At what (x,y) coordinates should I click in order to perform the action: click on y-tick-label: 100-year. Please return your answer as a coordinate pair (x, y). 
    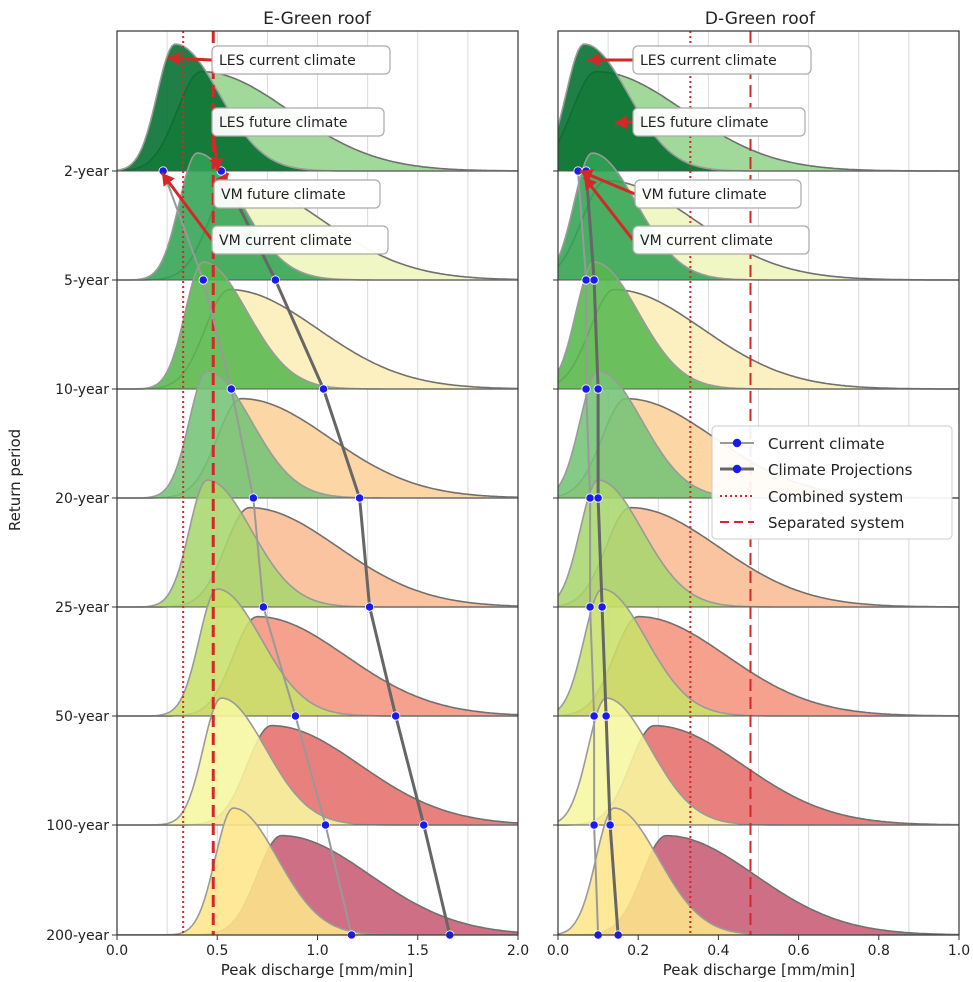
    Looking at the image, I should click on (77, 826).